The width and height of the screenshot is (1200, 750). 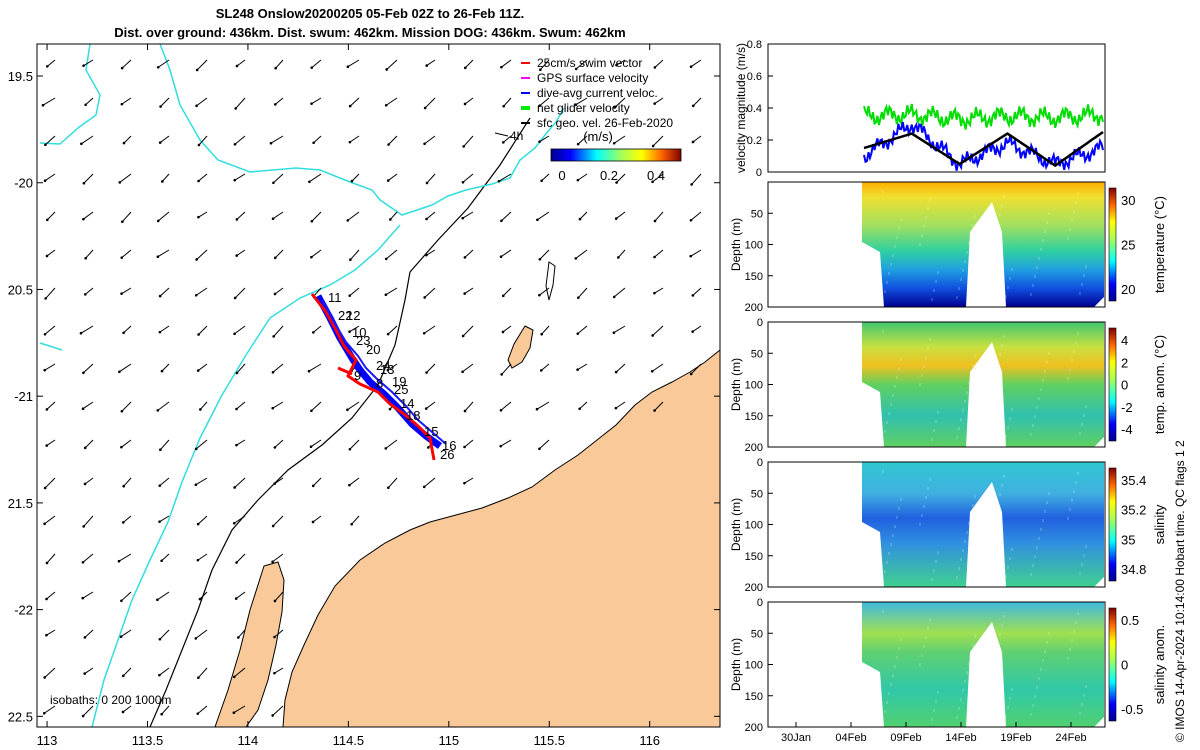 What do you see at coordinates (1124, 665) in the screenshot?
I see `section-colorbar-tick-label: 0` at bounding box center [1124, 665].